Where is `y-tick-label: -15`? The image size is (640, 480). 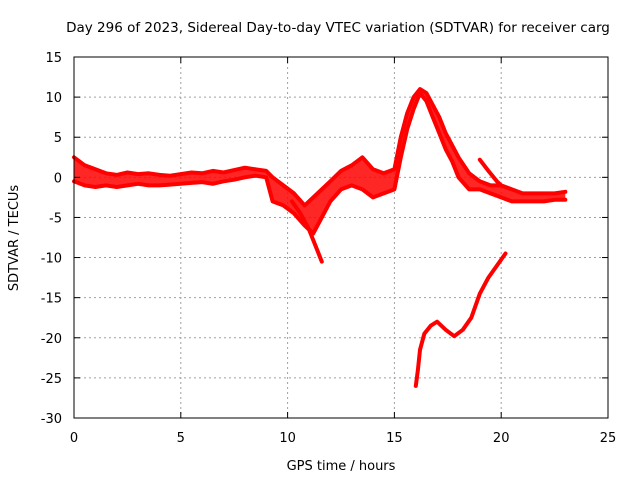 y-tick-label: -15 is located at coordinates (51, 299).